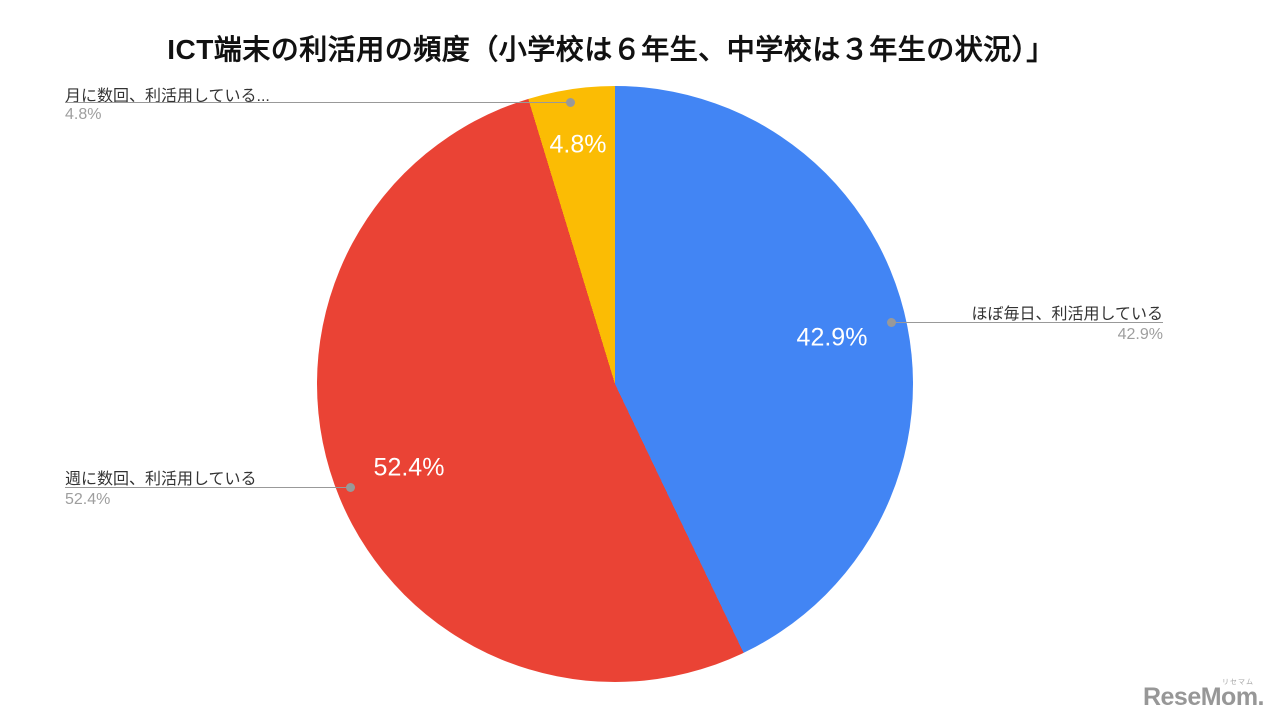 This screenshot has height=720, width=1280. Describe the element at coordinates (1238, 682) in the screenshot. I see `resemom-logo-ruby: リセマム` at that location.